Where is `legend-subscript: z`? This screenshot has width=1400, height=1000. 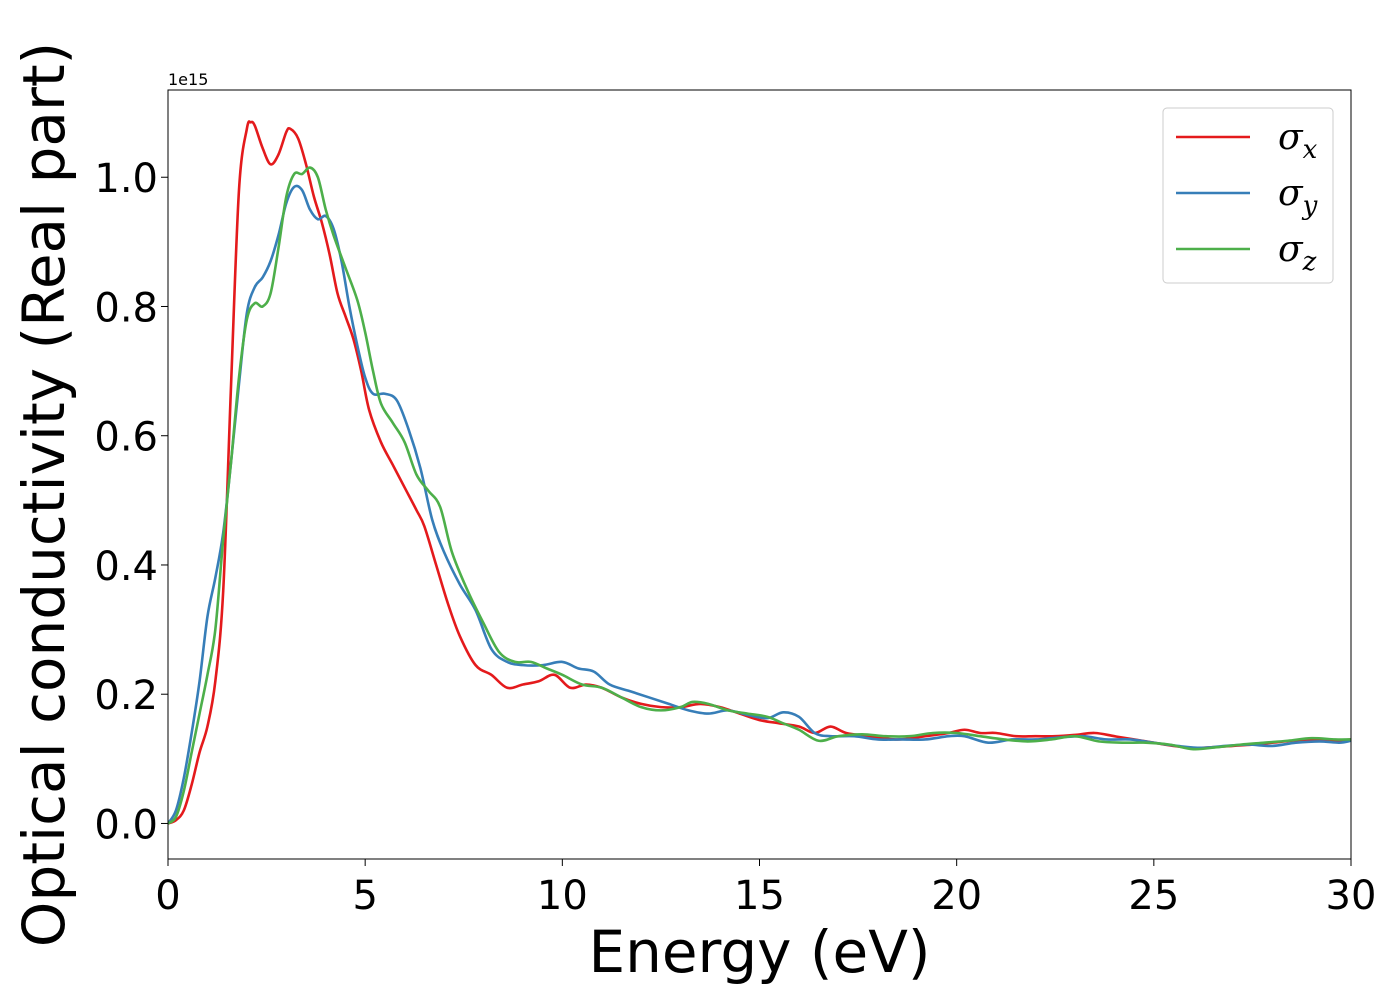 legend-subscript: z is located at coordinates (1309, 262).